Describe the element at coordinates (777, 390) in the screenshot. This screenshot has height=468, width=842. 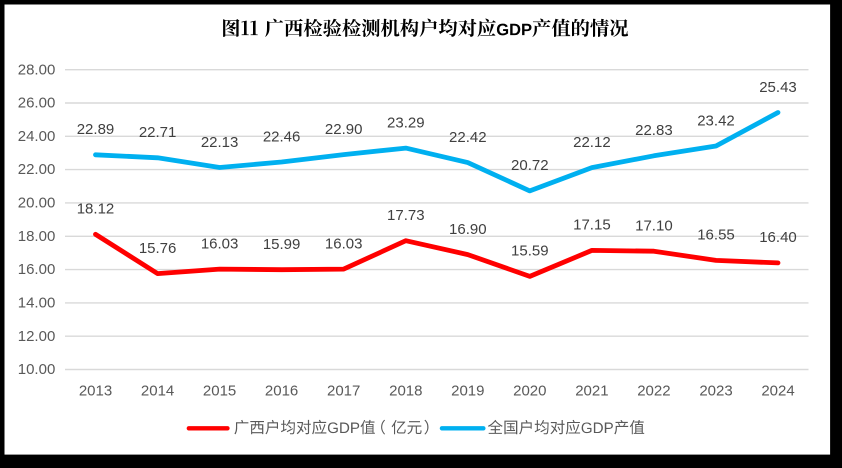
I see `svg-text: 2024` at that location.